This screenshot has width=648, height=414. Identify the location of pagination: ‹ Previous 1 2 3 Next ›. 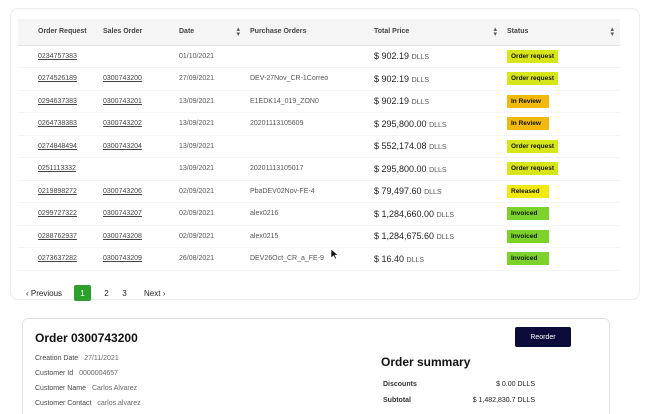
(101, 293).